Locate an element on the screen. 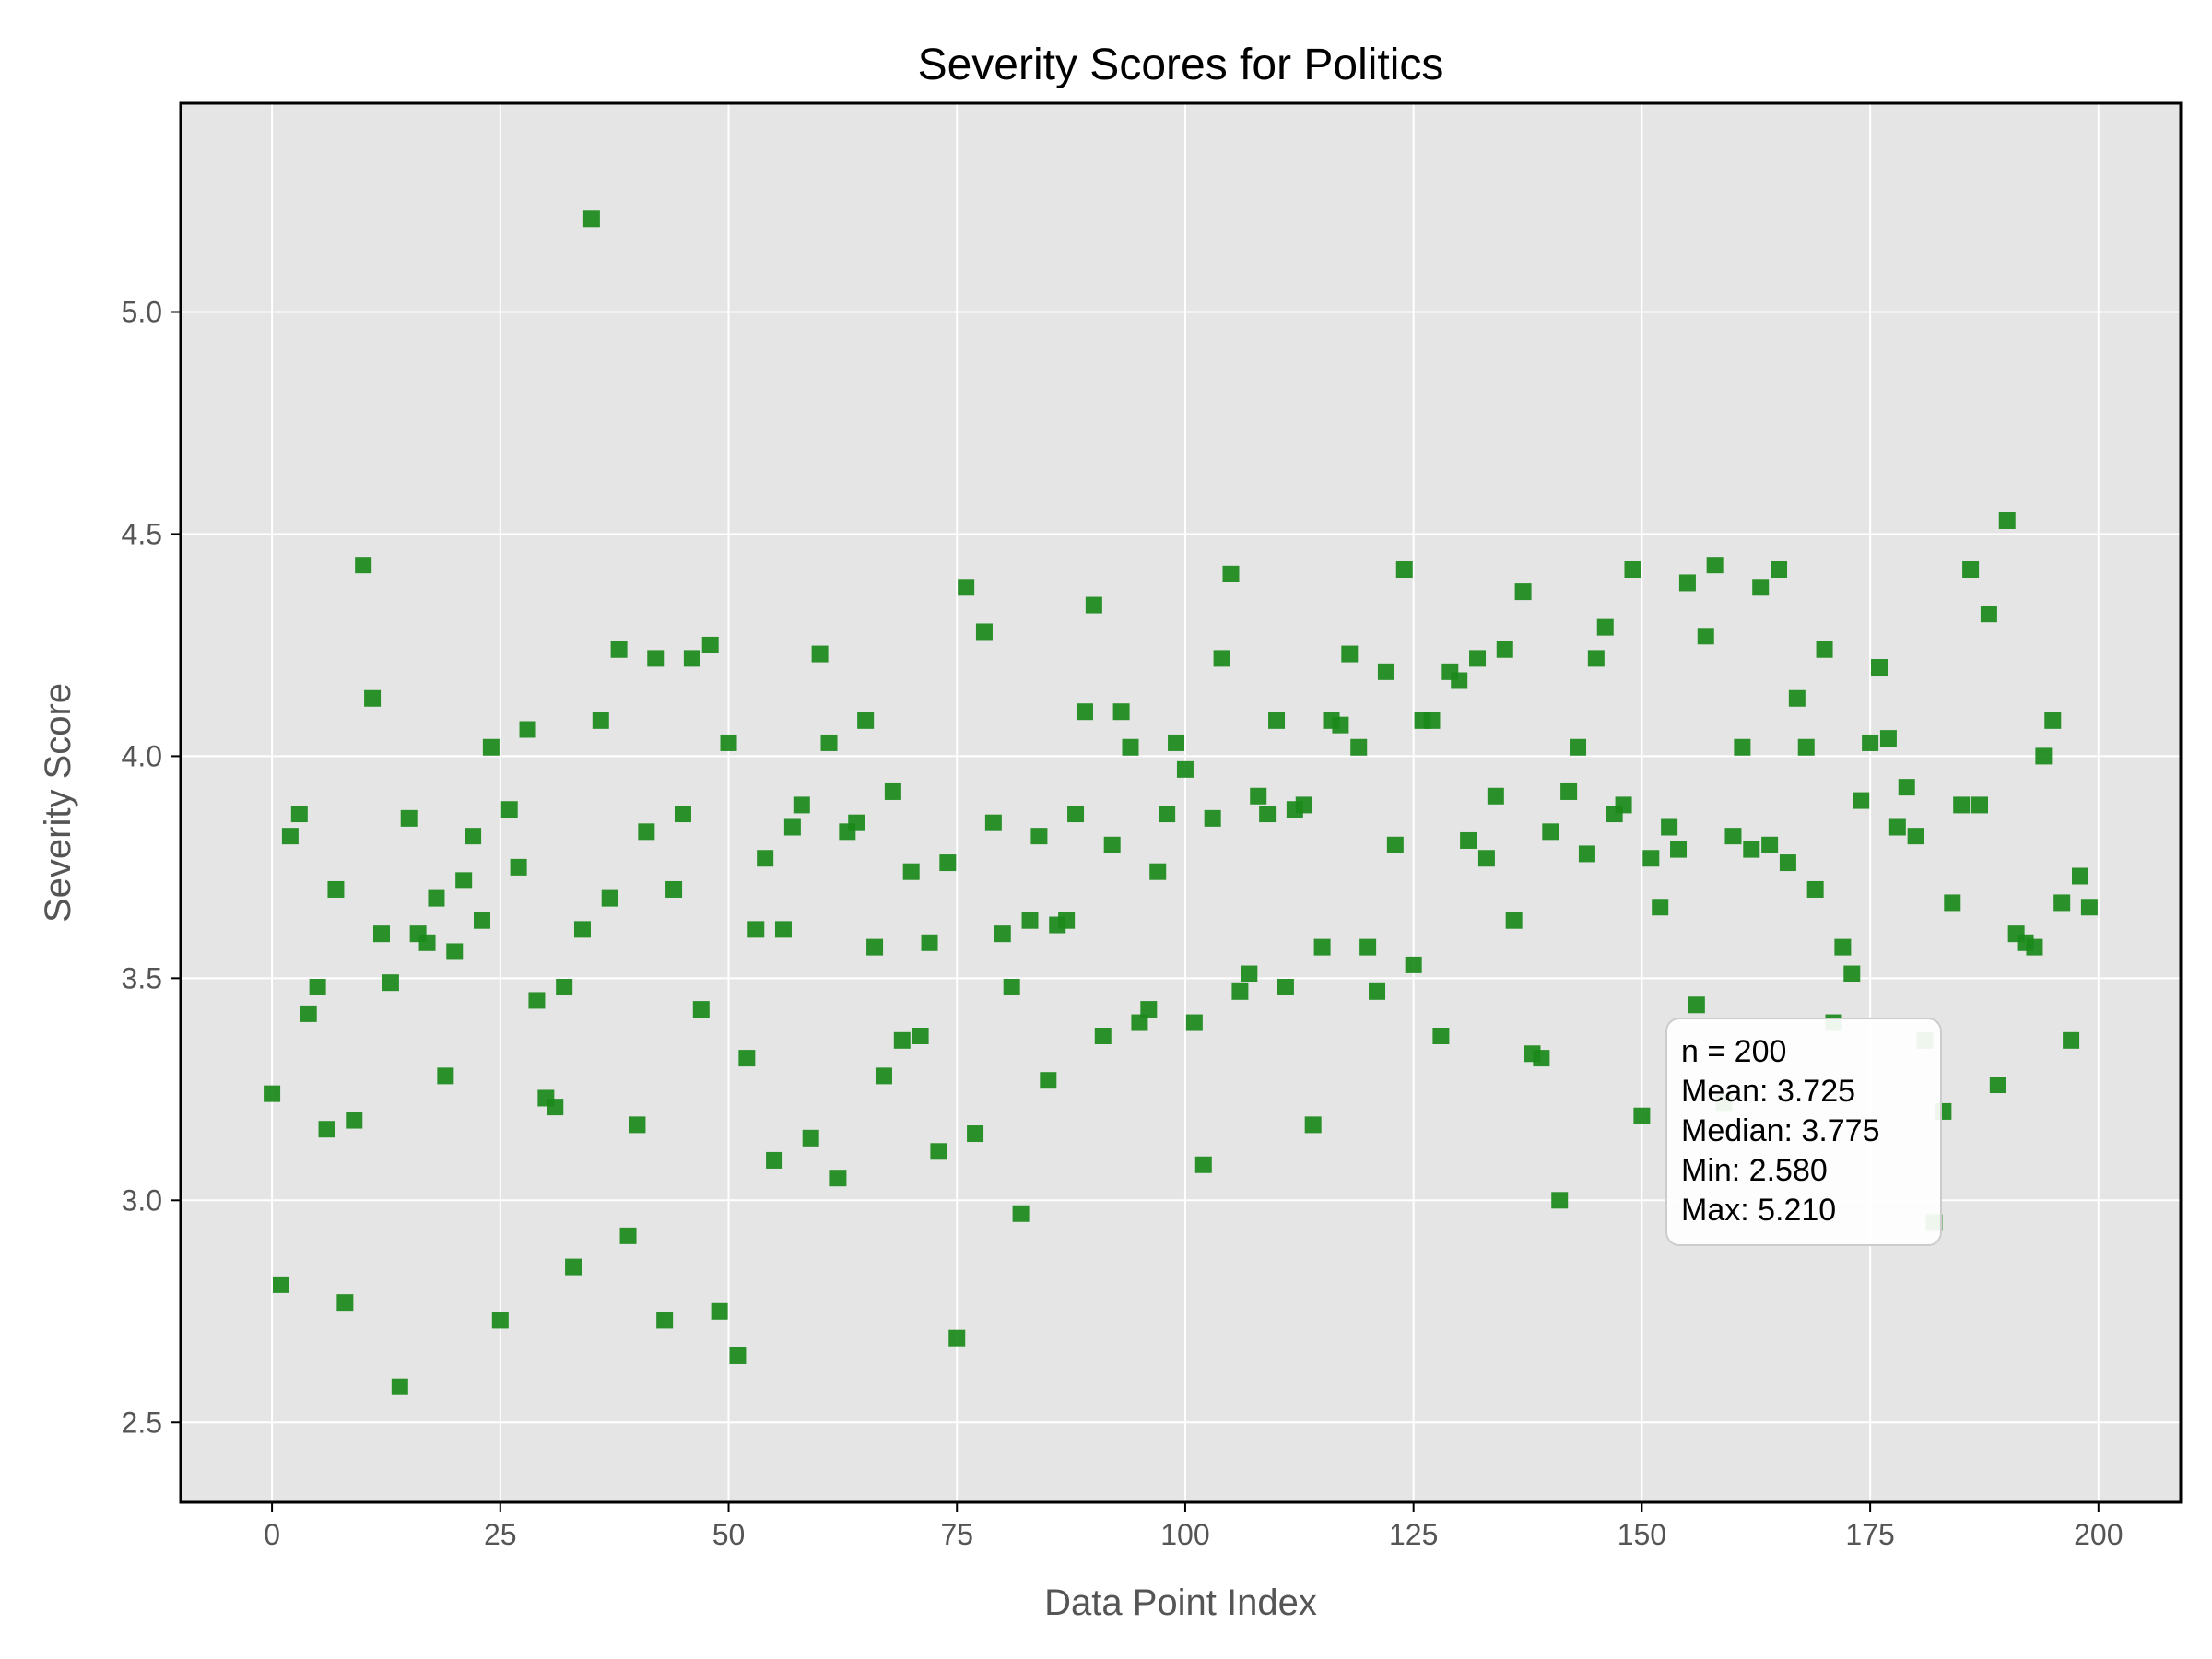 The height and width of the screenshot is (1659, 2212). x-tick-label: 100 is located at coordinates (1184, 1534).